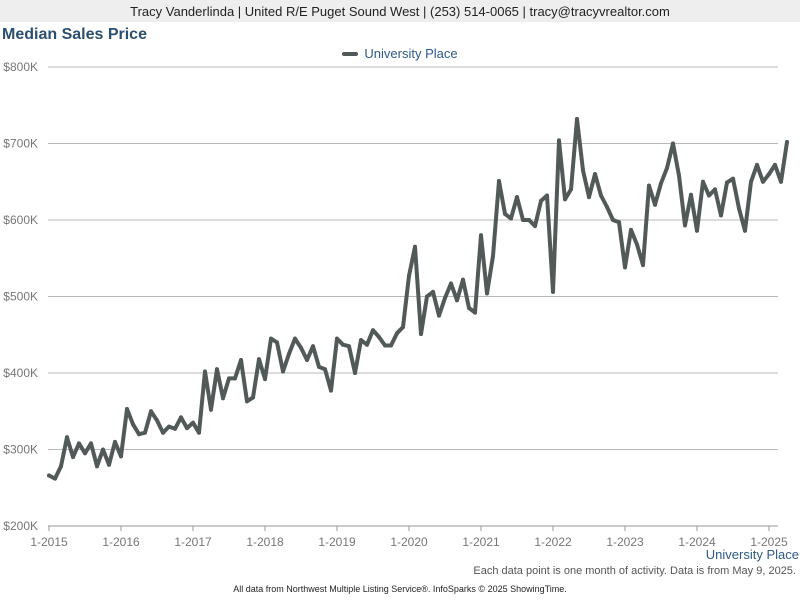 The height and width of the screenshot is (600, 800). I want to click on legend: University Place, so click(400, 53).